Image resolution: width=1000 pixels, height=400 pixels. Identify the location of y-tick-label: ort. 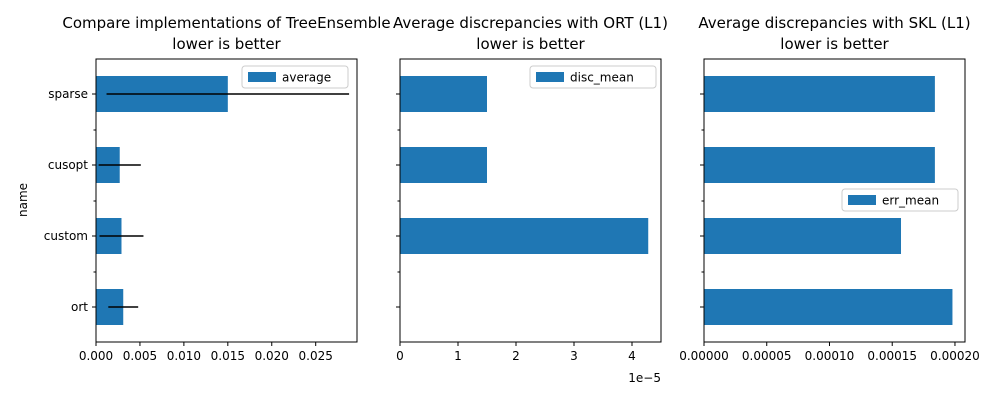
(79, 307).